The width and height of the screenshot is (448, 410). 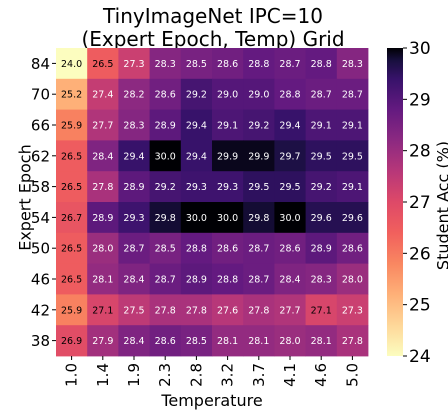 I want to click on cell-value-label: 27.9, so click(x=102, y=341).